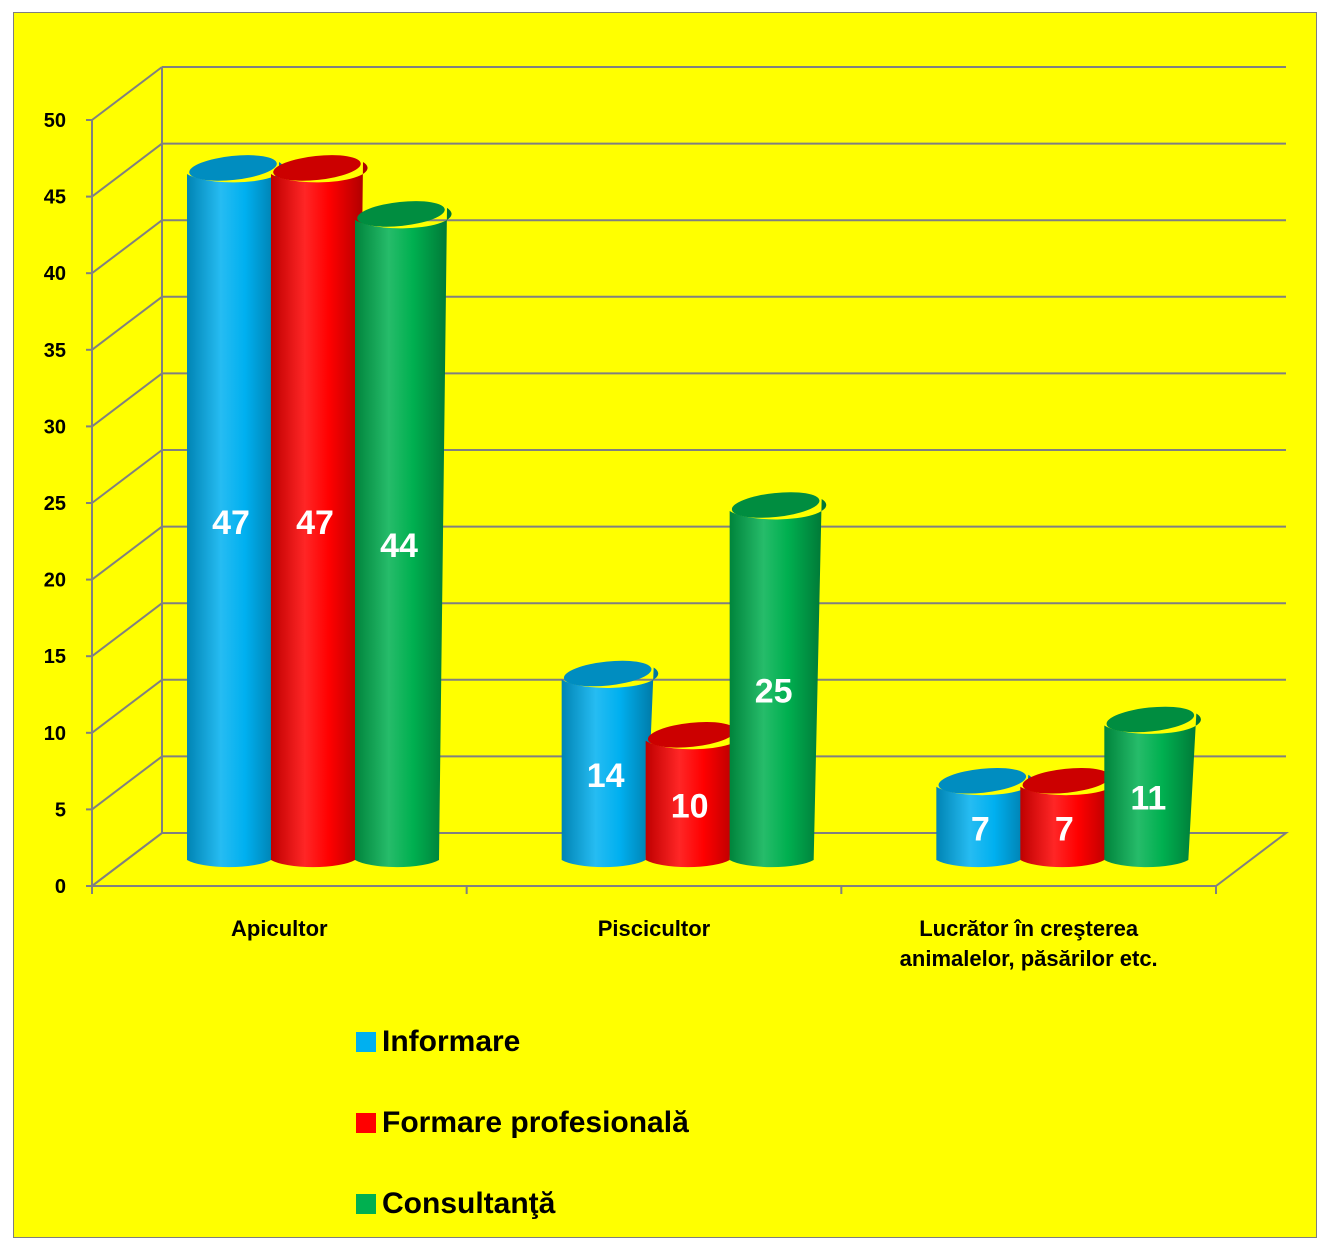 The height and width of the screenshot is (1239, 1330). I want to click on legend-label-informare: Informare, so click(451, 1041).